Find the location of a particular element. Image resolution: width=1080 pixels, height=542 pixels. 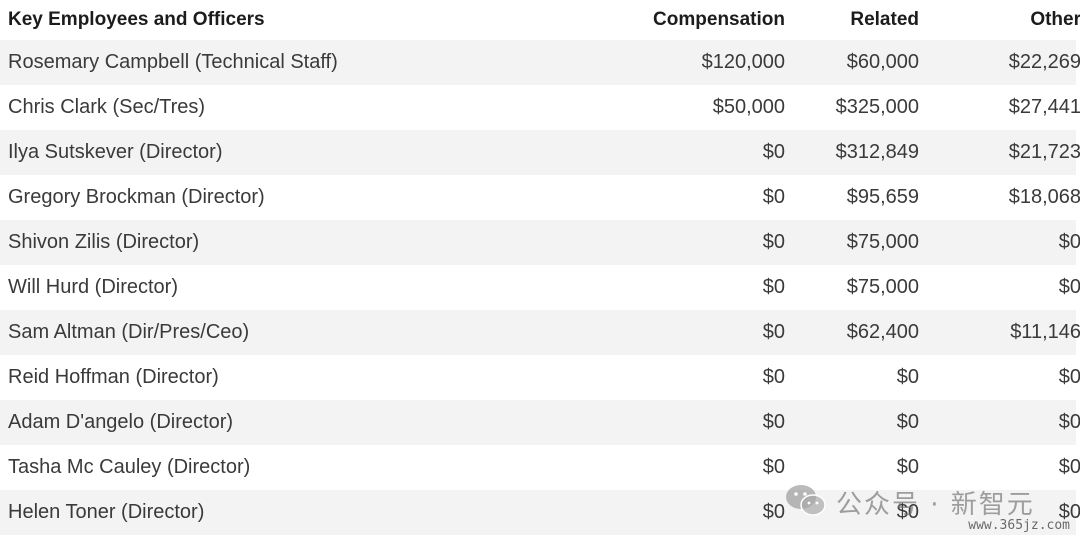

cell-name: Shivon Zilis (Director) is located at coordinates (104, 242).